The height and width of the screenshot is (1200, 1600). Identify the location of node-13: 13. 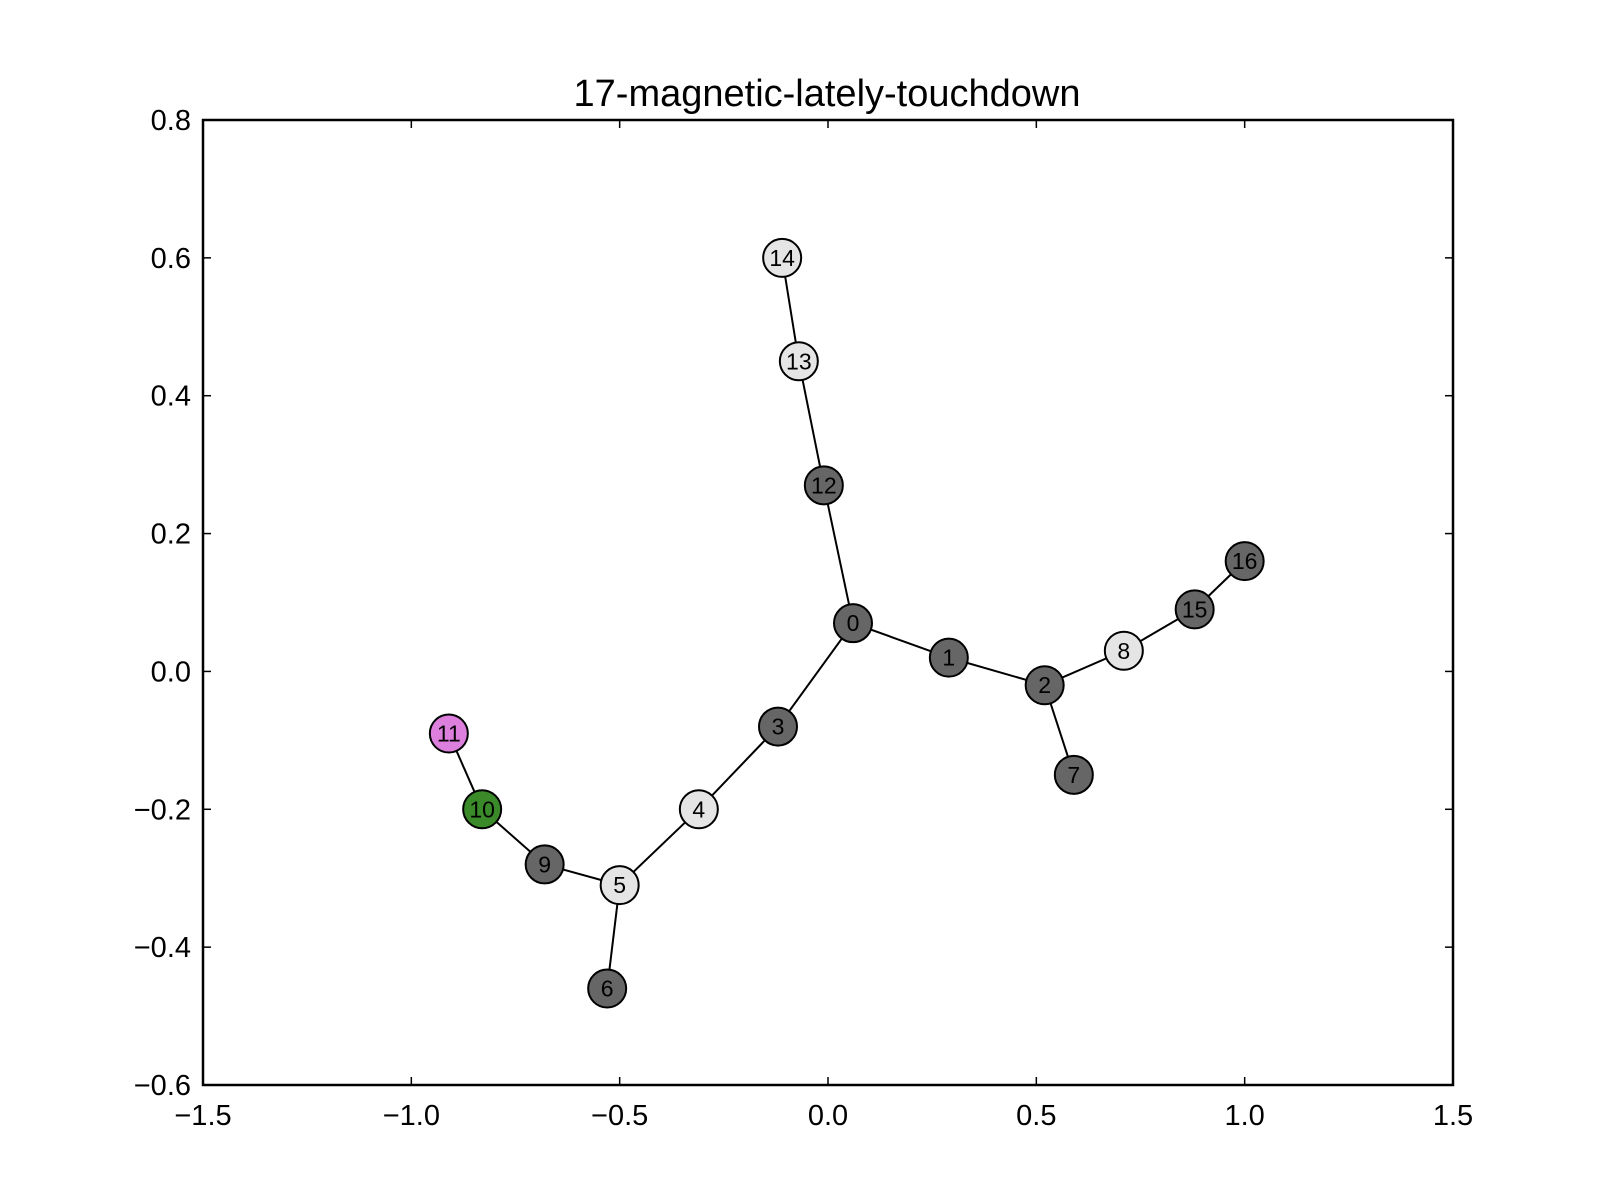
(798, 361).